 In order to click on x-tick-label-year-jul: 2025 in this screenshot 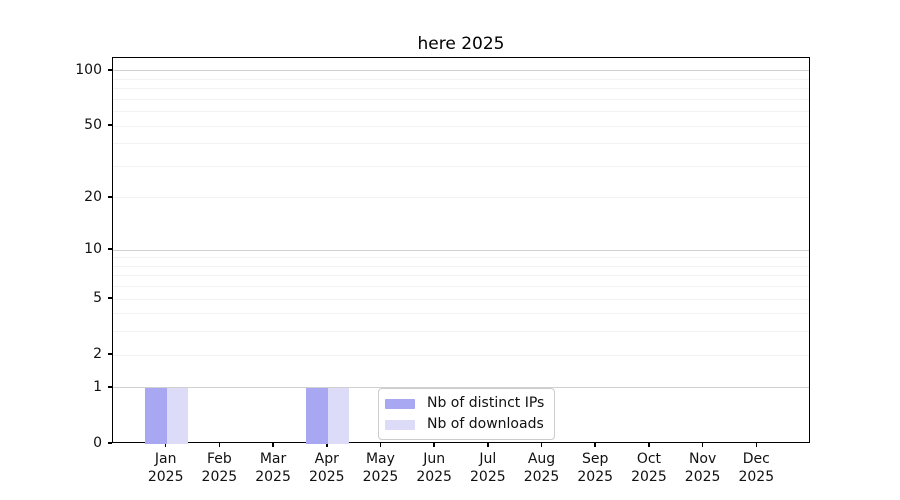, I will do `click(488, 476)`.